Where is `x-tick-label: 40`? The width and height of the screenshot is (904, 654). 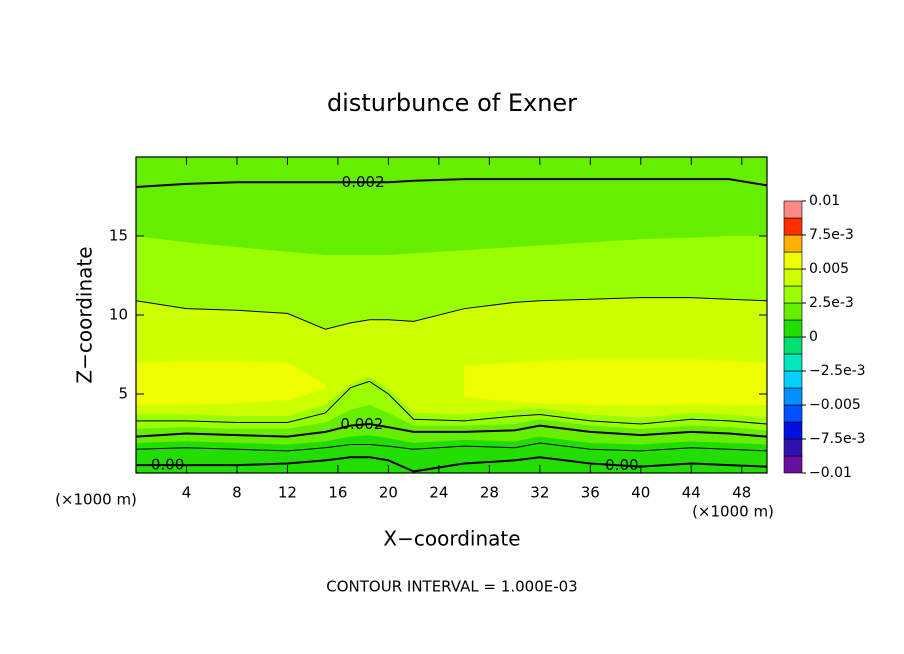 x-tick-label: 40 is located at coordinates (640, 493).